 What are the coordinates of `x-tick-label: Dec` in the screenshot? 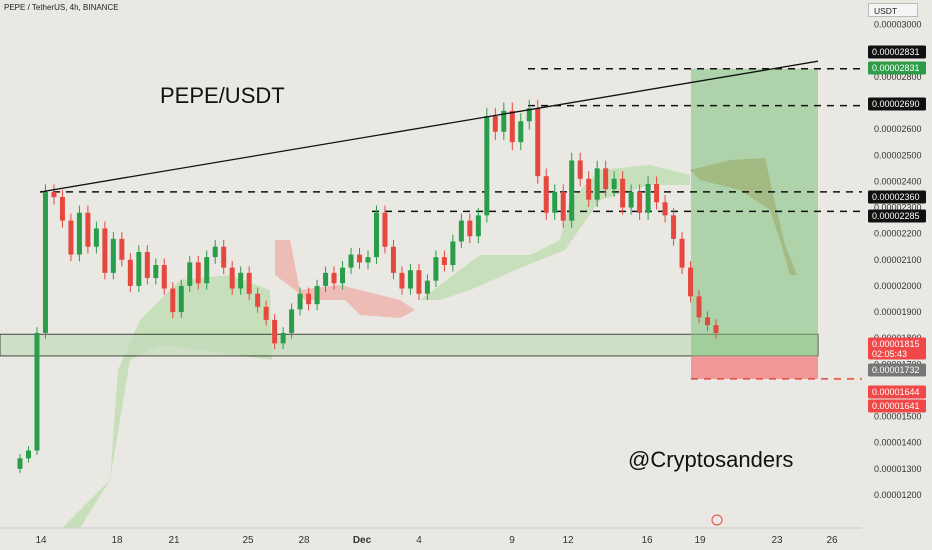 It's located at (362, 540).